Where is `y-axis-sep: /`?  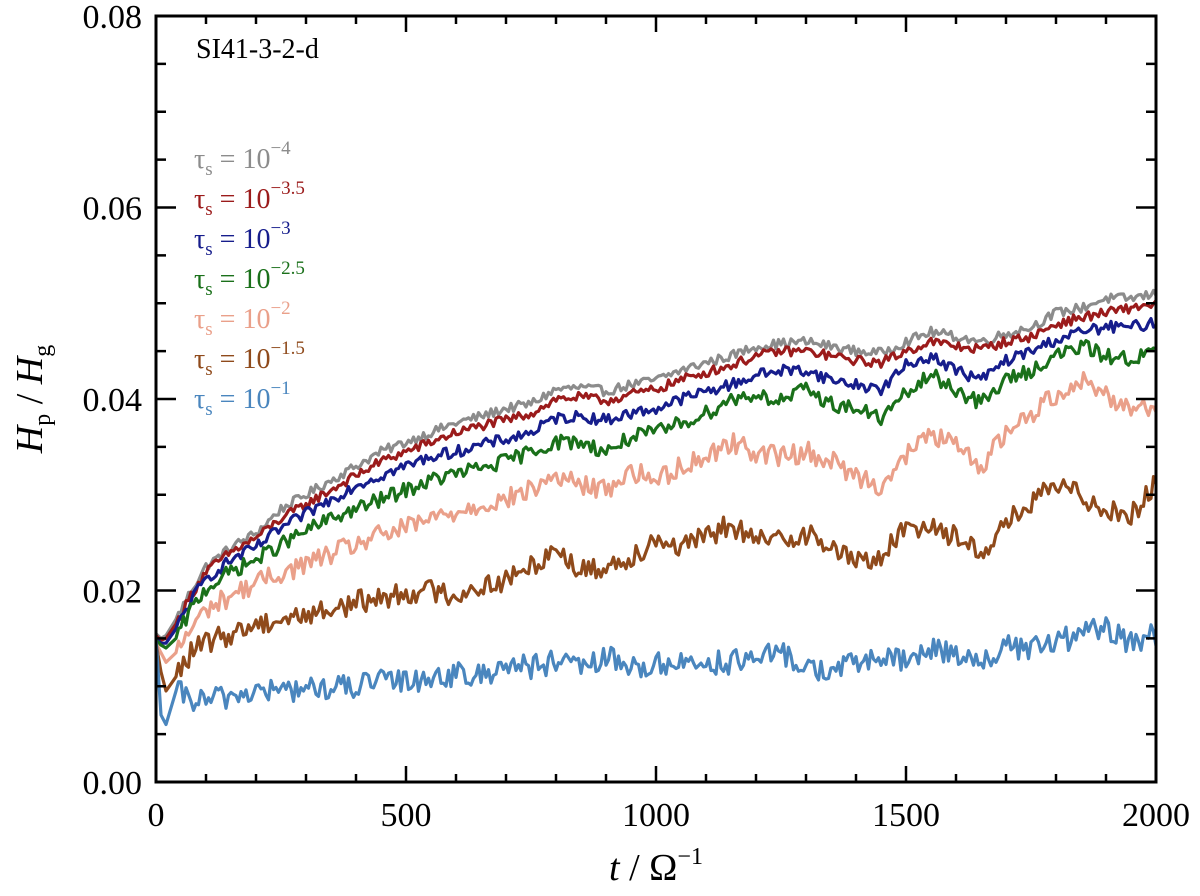
y-axis-sep: / is located at coordinates (30, 399).